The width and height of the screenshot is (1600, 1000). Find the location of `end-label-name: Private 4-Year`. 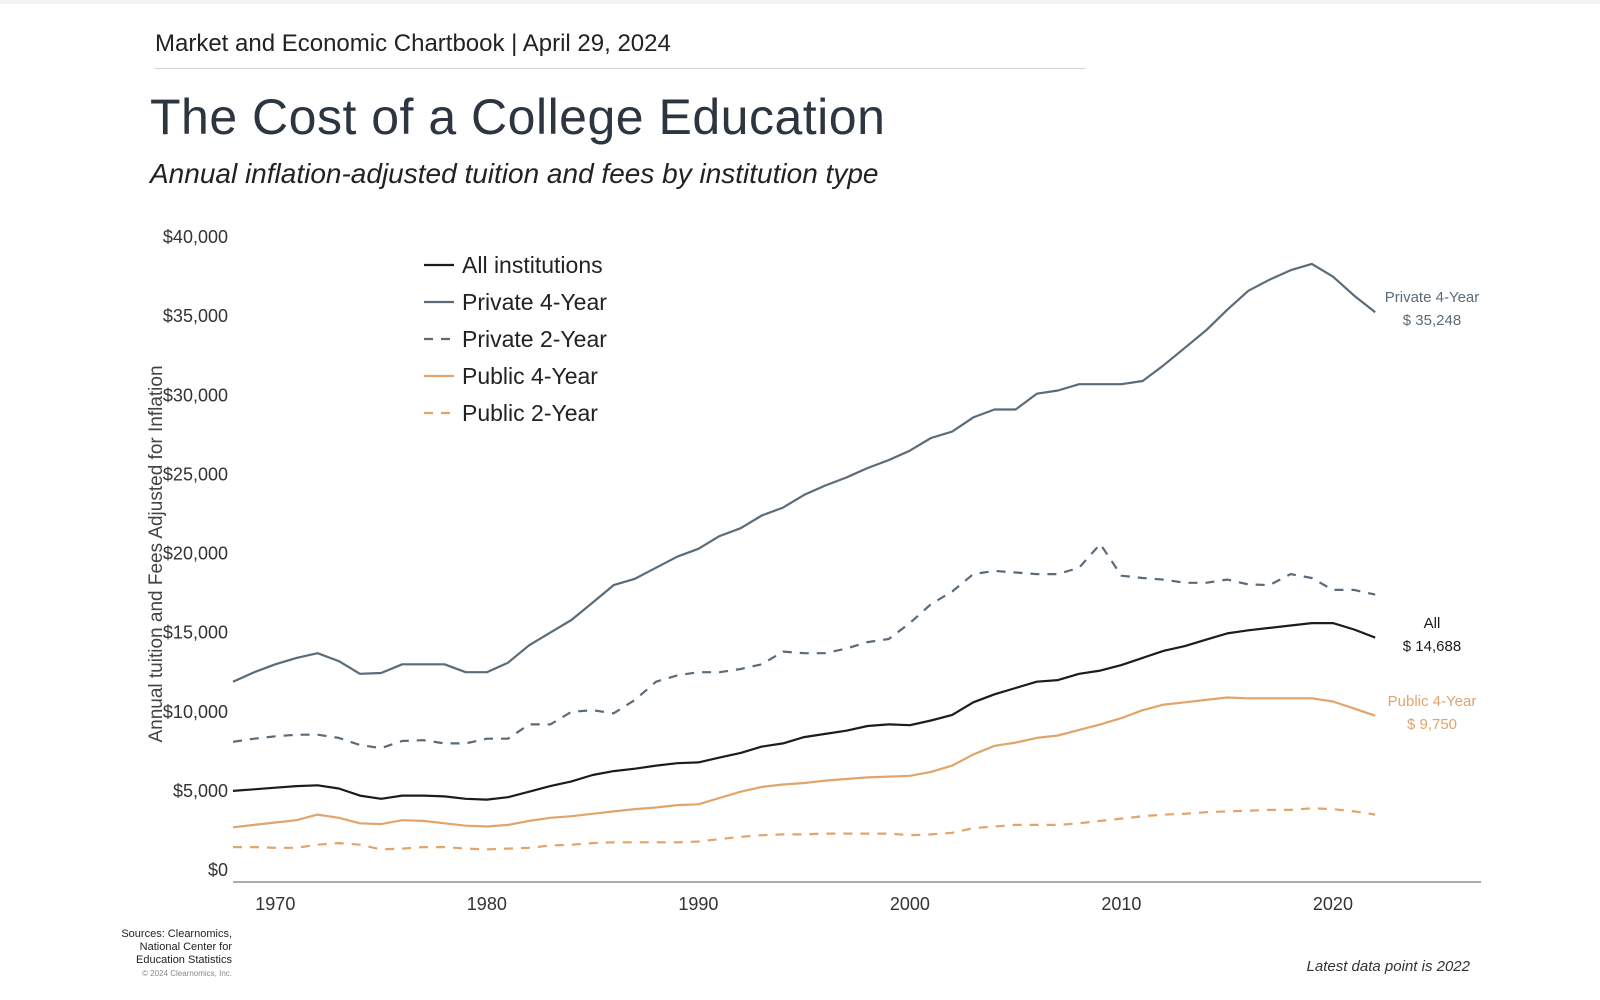

end-label-name: Private 4-Year is located at coordinates (1432, 297).